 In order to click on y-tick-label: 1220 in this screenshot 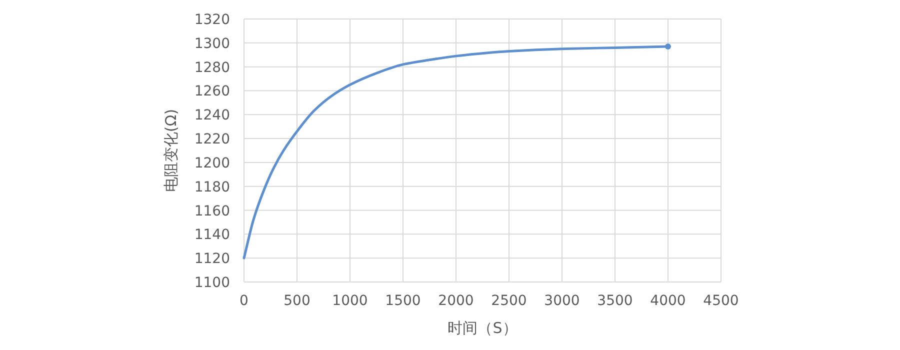, I will do `click(212, 140)`.